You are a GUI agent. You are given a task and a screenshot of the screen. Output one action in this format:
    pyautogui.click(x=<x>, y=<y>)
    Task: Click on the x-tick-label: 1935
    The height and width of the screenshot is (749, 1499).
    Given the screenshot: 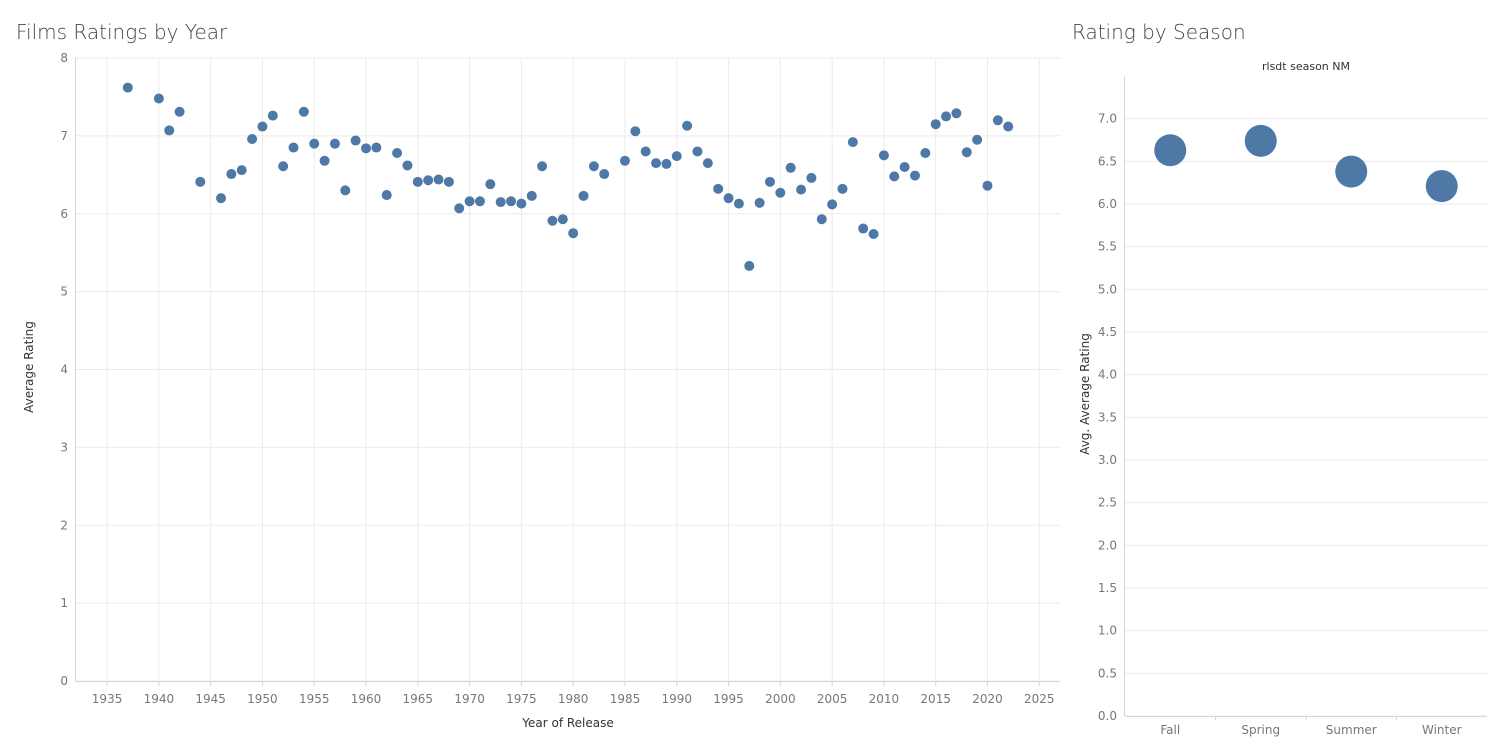 What is the action you would take?
    pyautogui.click(x=107, y=699)
    